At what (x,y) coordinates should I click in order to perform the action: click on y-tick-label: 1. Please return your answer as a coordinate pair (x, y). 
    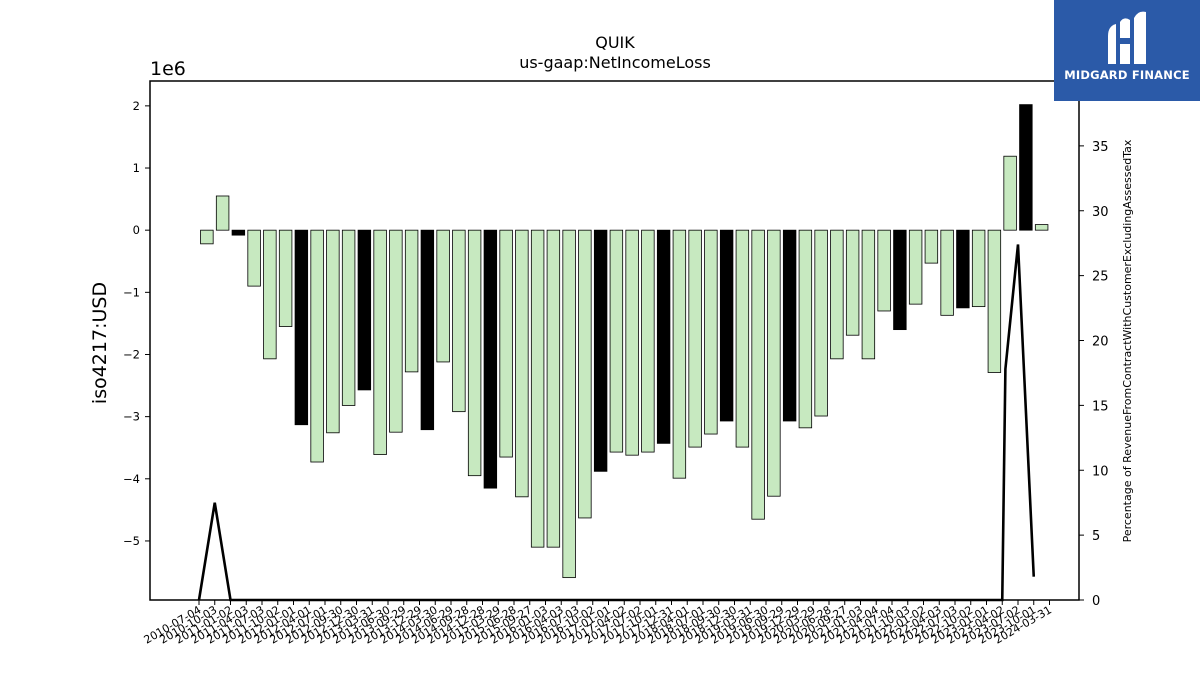
    Looking at the image, I should click on (136, 168).